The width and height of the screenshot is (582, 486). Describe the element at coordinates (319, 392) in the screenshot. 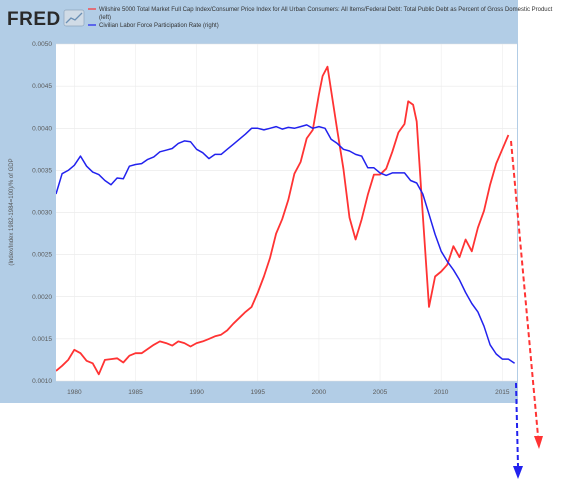

I see `x-tick-label: 2000` at that location.